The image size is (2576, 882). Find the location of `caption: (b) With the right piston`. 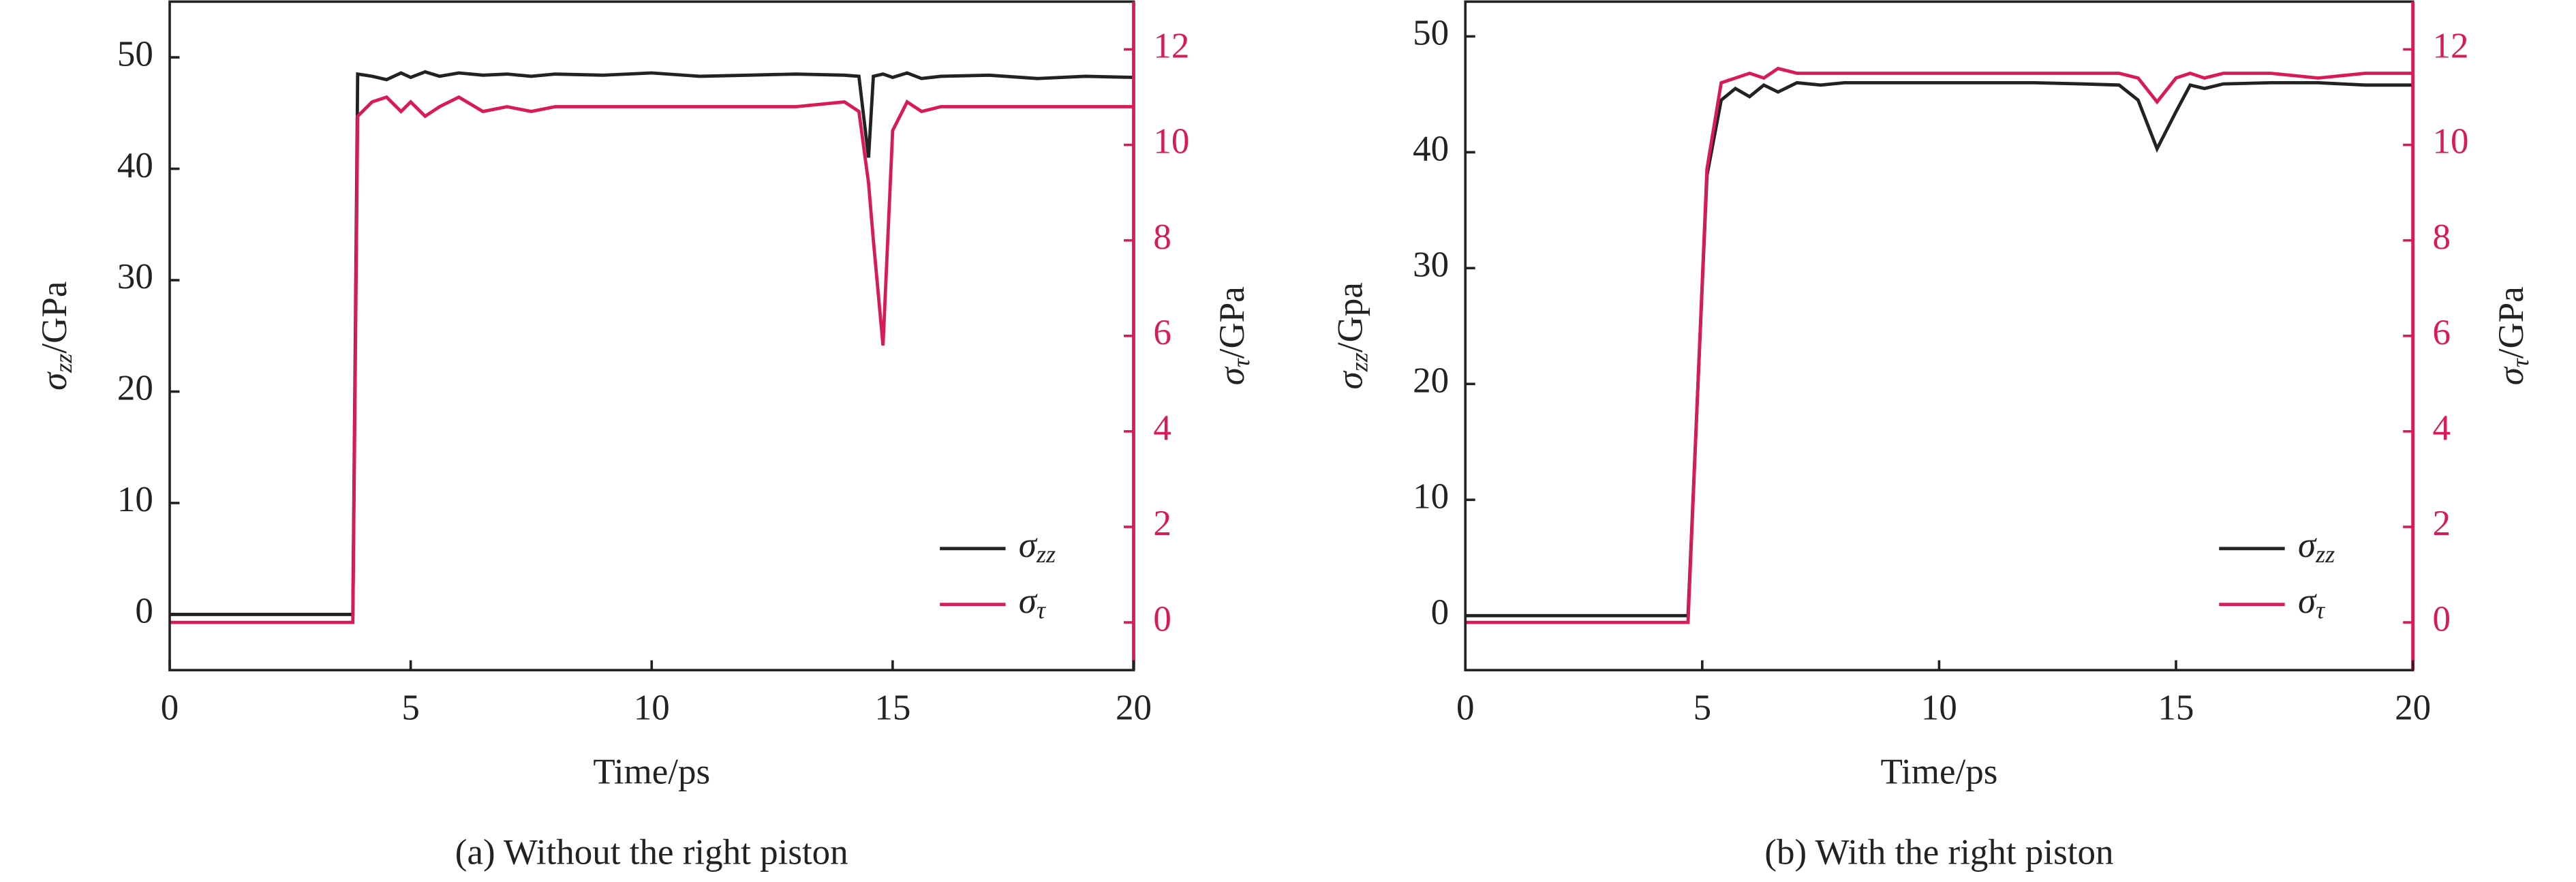

caption: (b) With the right piston is located at coordinates (1938, 852).